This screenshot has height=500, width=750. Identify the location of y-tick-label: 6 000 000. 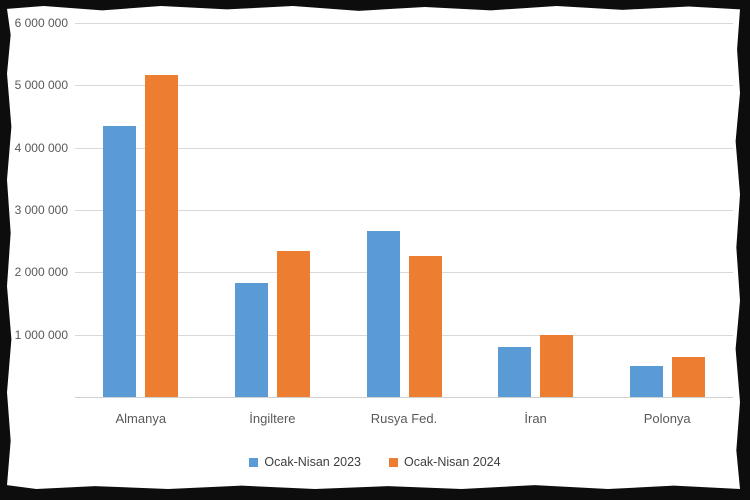
(41, 23).